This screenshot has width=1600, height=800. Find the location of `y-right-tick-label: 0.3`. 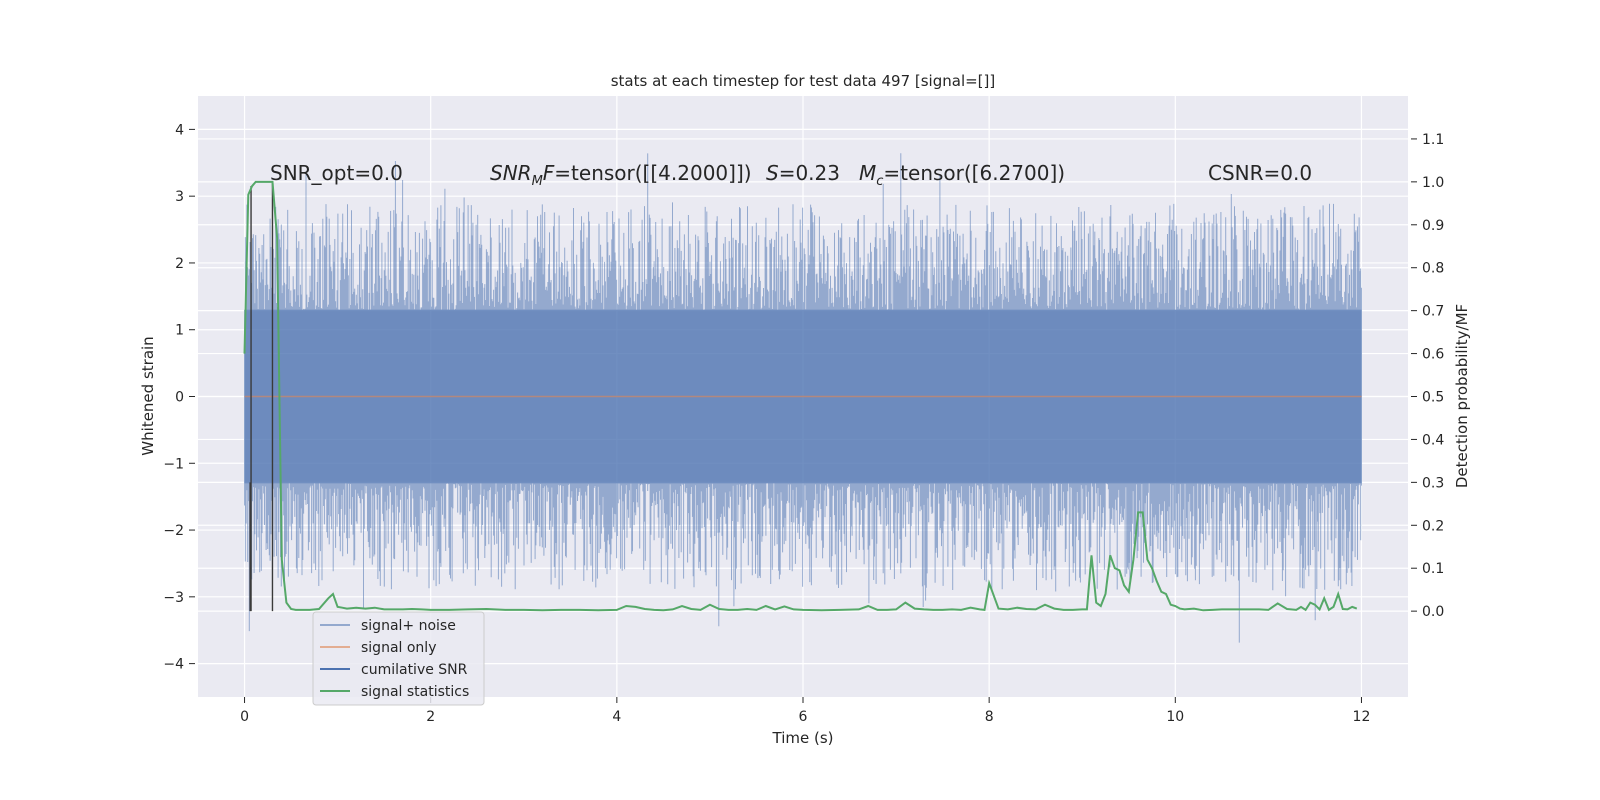

y-right-tick-label: 0.3 is located at coordinates (1433, 483).